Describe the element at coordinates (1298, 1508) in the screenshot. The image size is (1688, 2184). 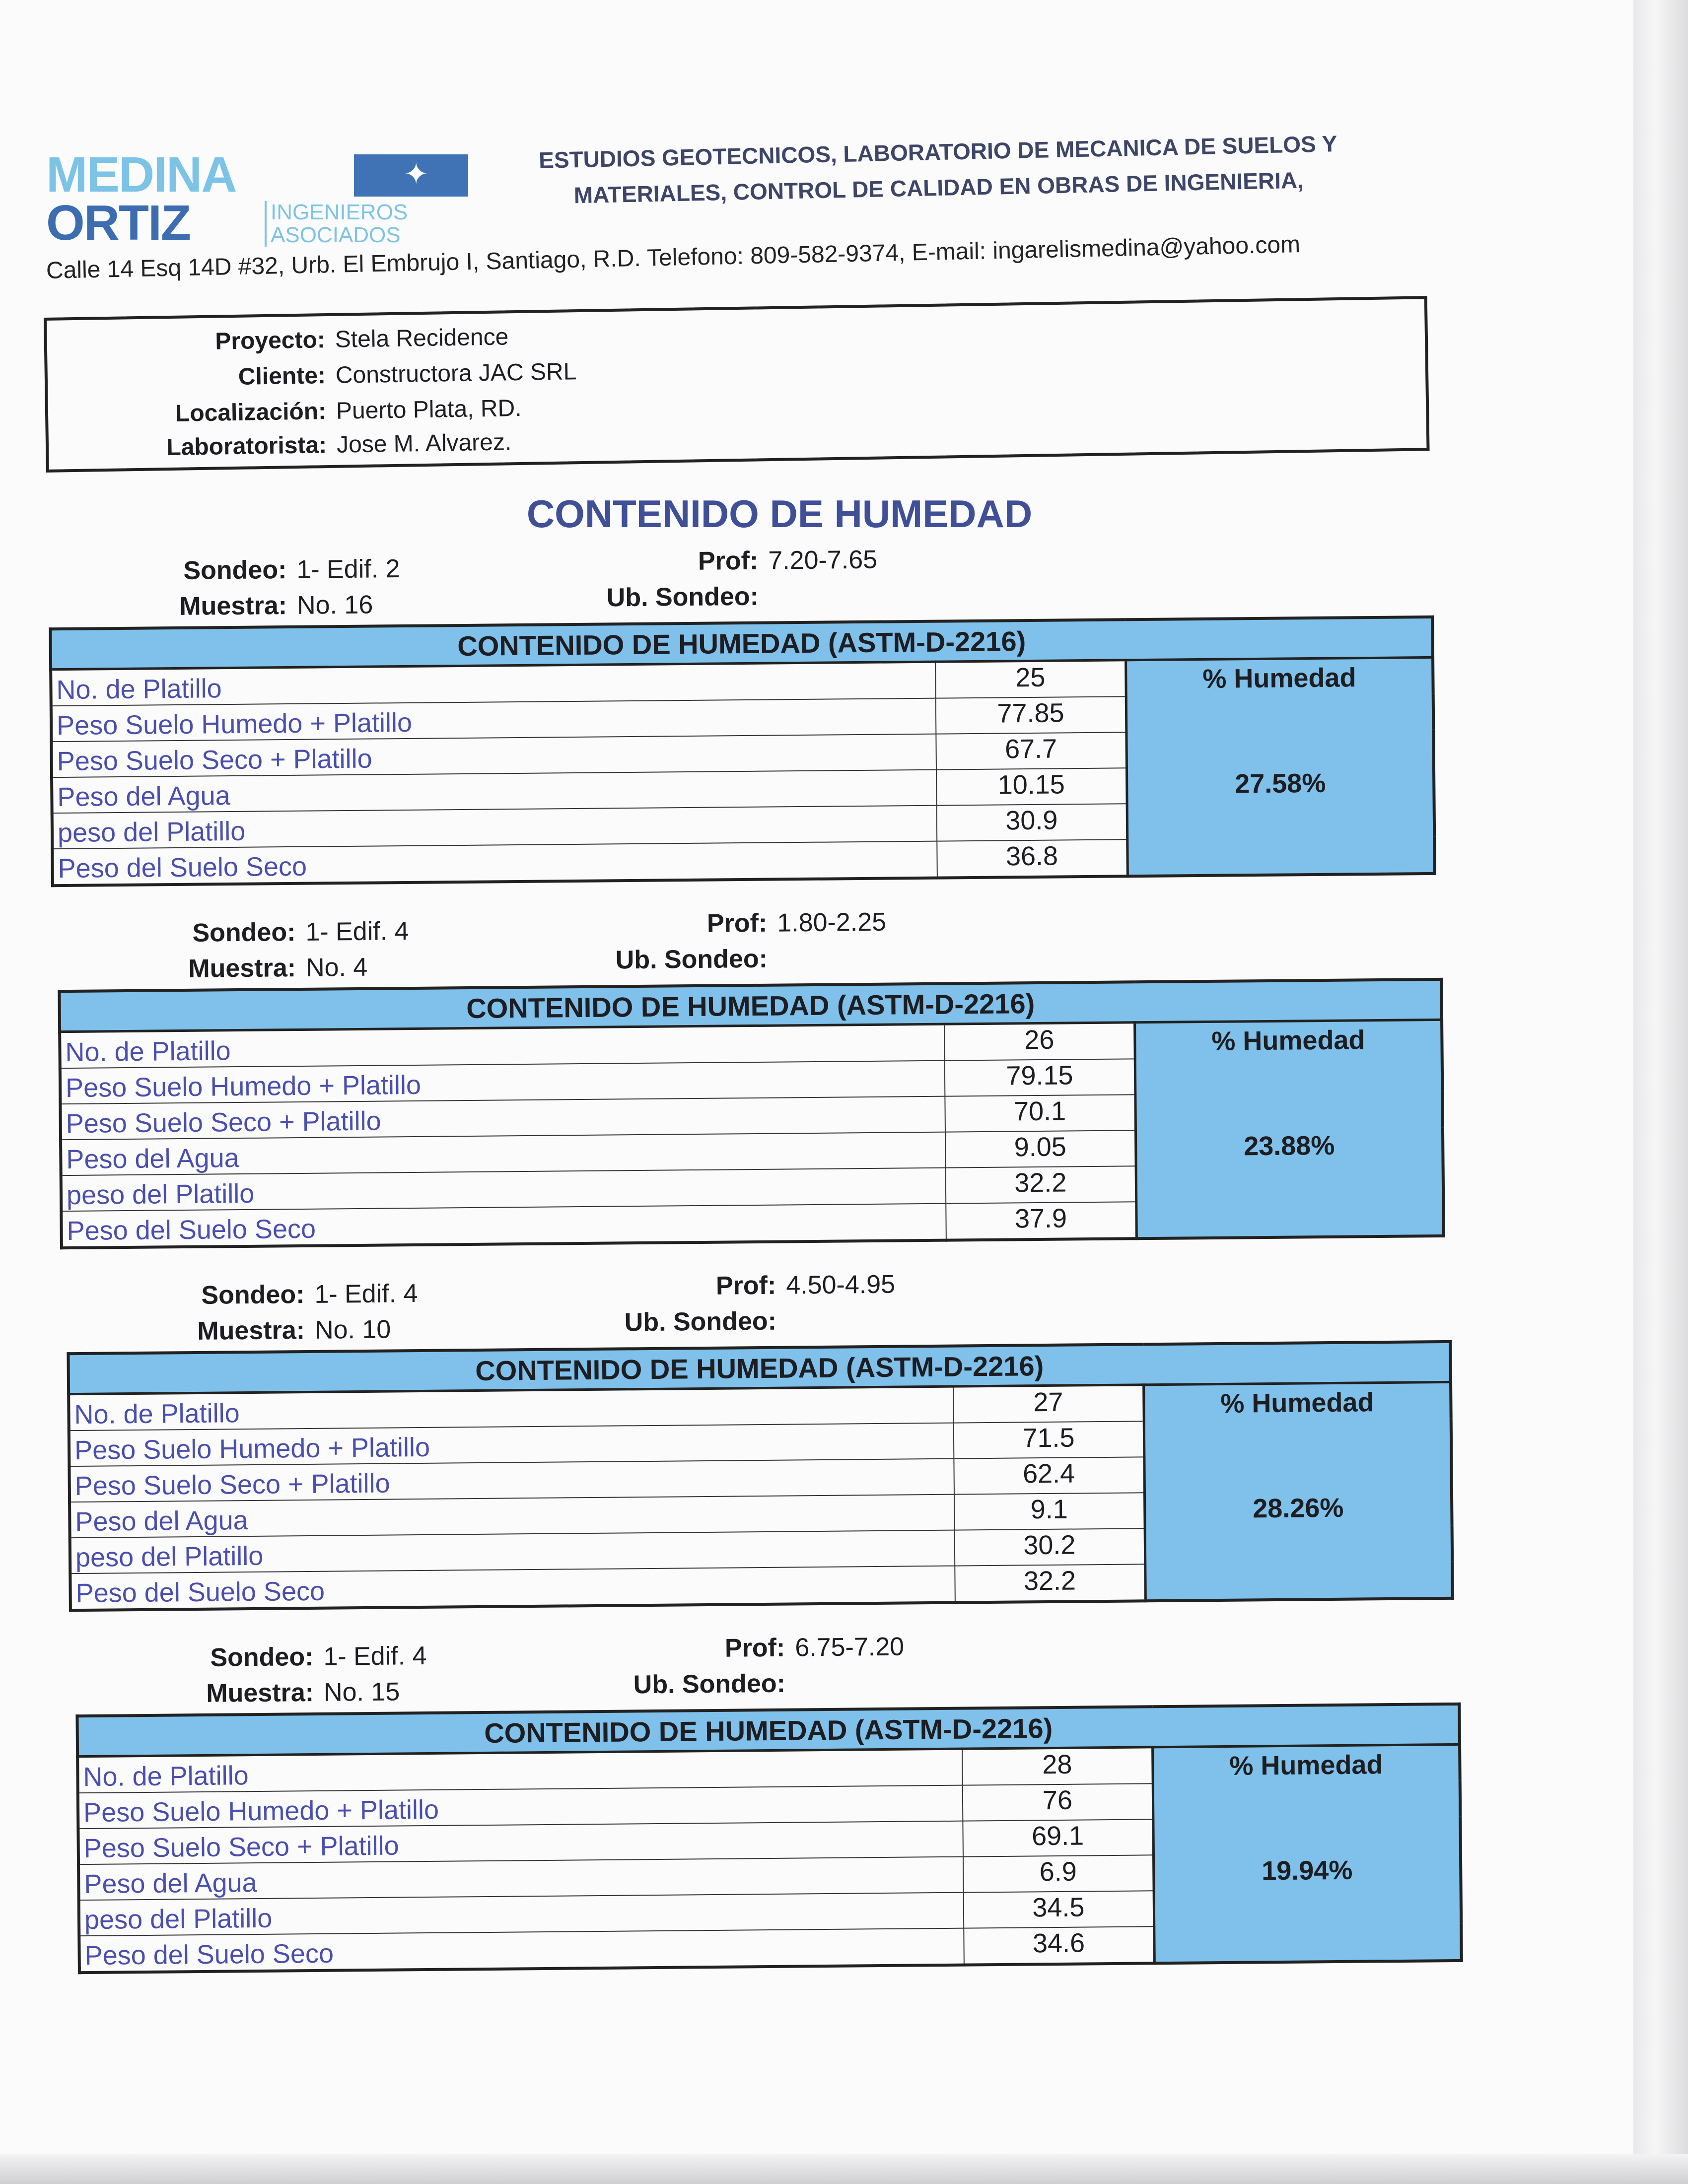
I see `humidity-value: 28.26%` at that location.